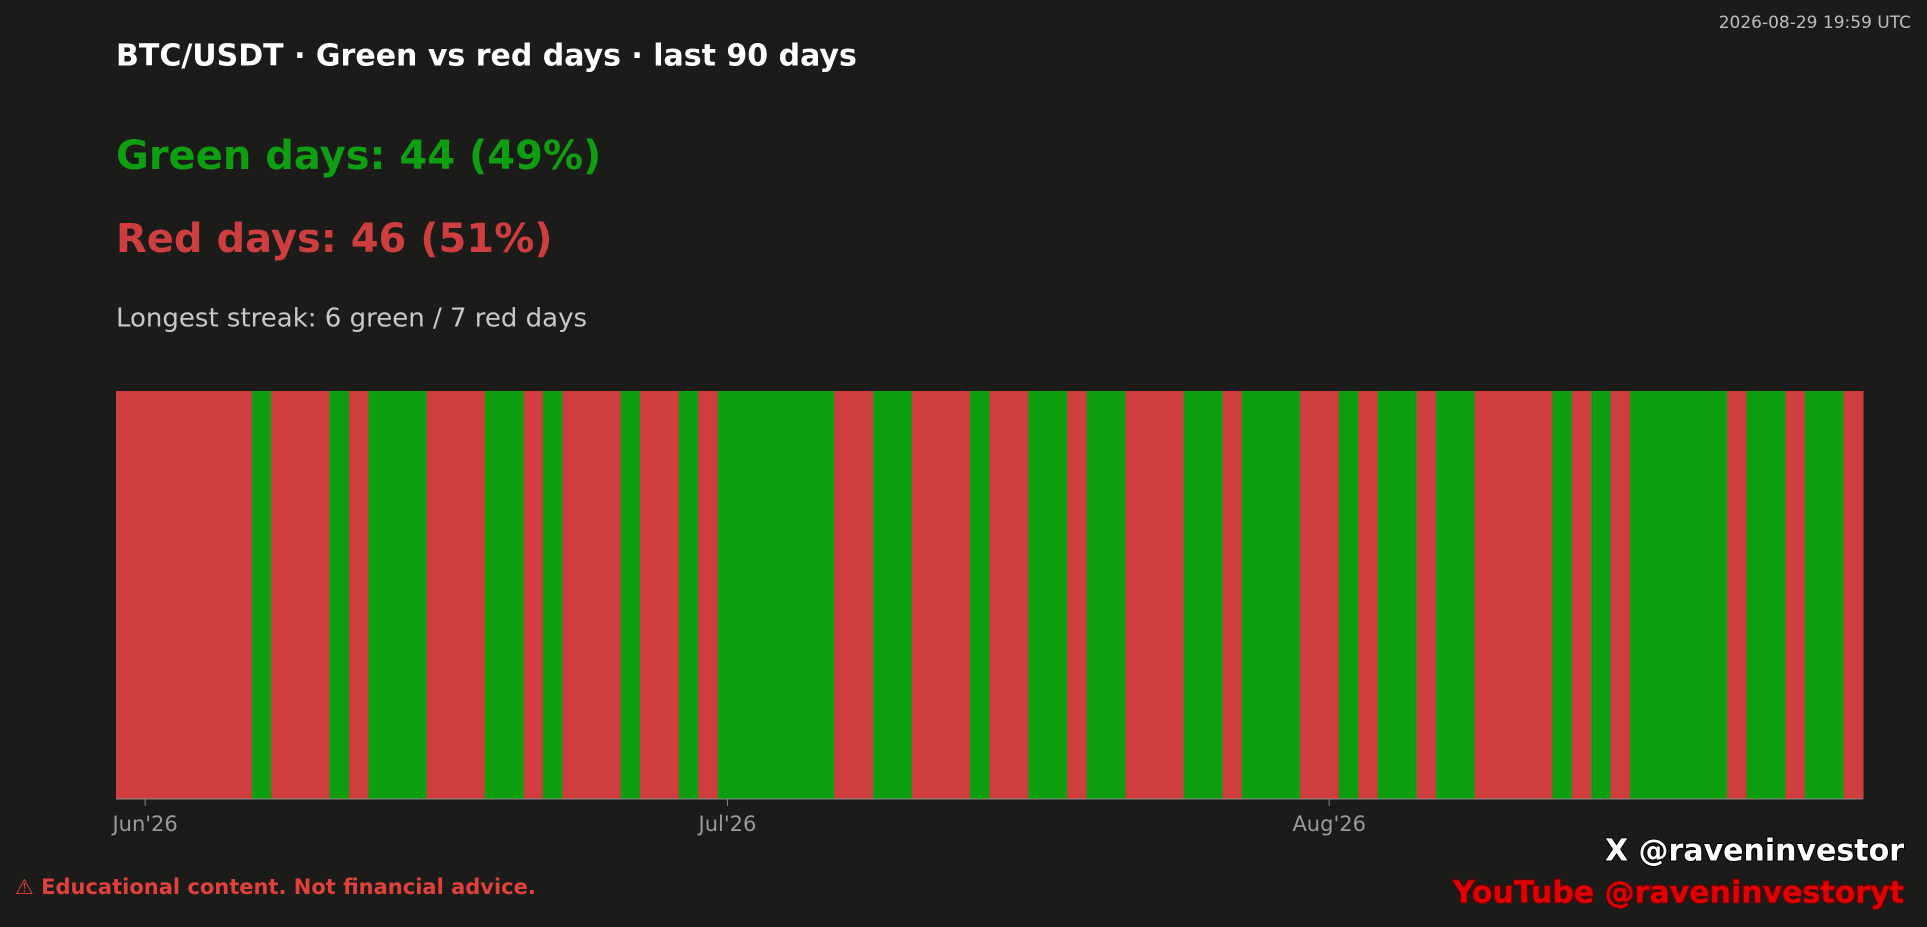  I want to click on x-tick-label: Jun'26, so click(143, 824).